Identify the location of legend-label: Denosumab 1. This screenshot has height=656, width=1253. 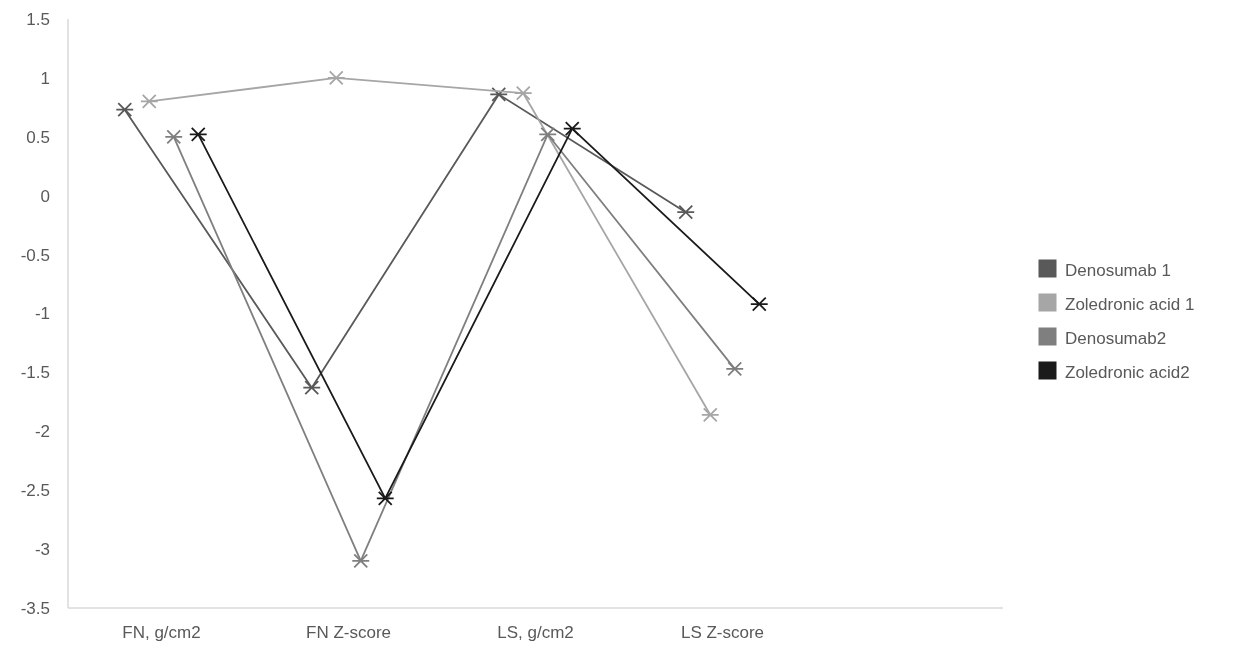
(1118, 270).